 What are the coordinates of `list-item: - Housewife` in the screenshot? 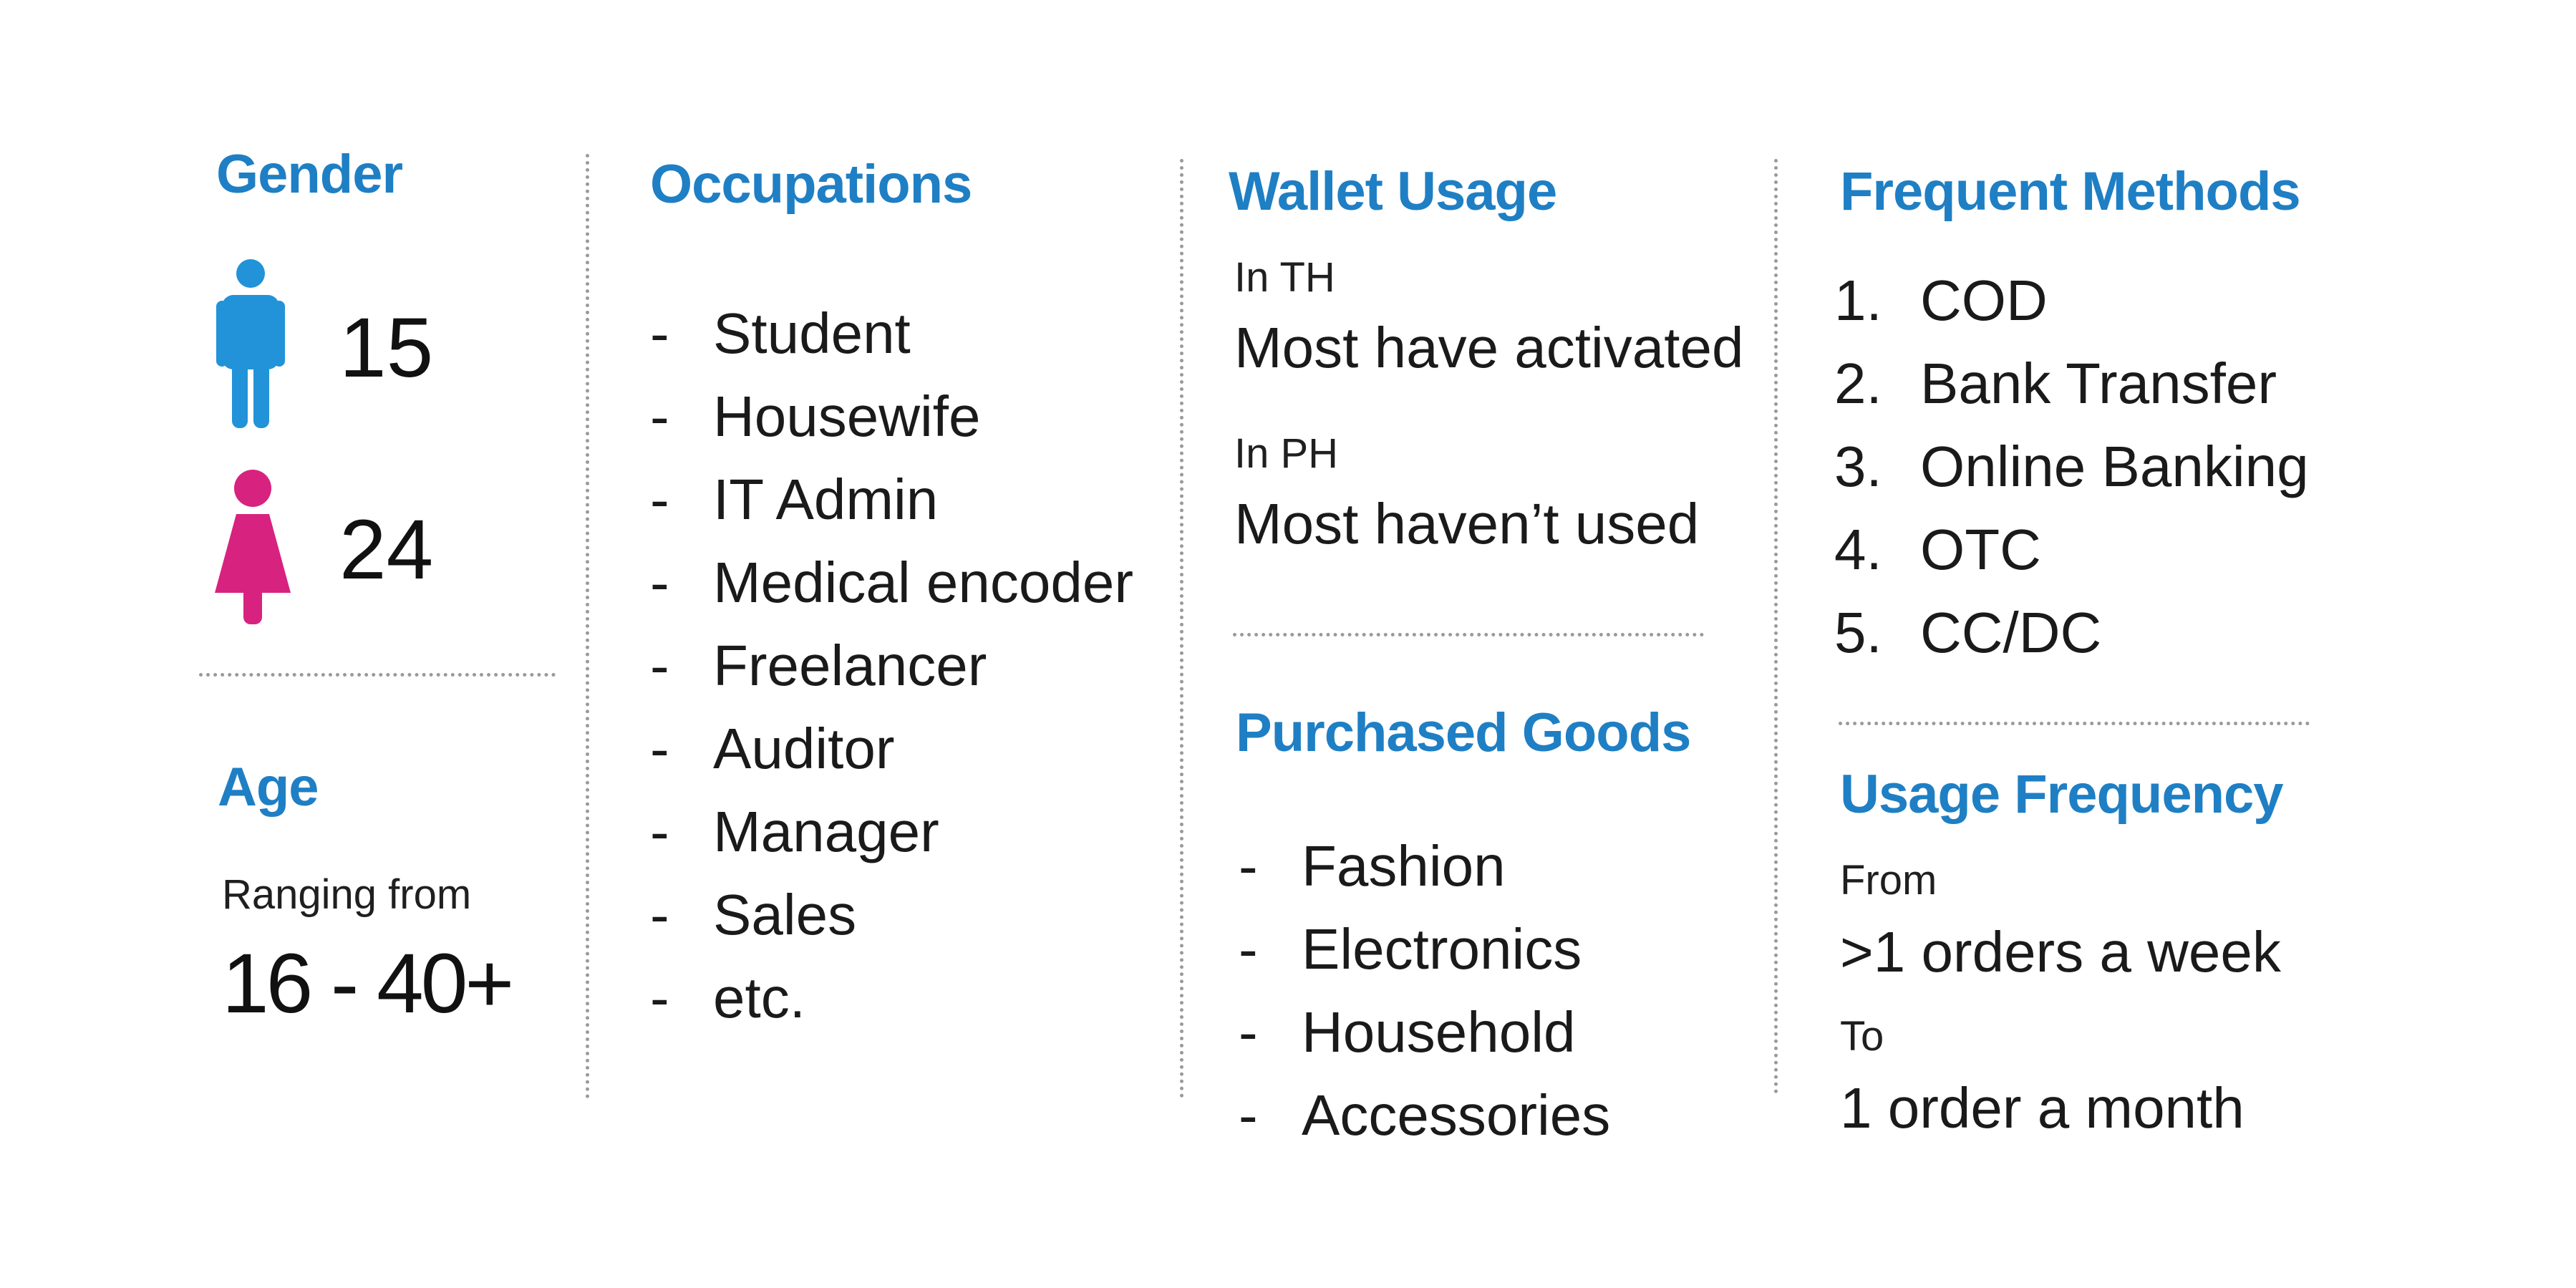 It's located at (815, 416).